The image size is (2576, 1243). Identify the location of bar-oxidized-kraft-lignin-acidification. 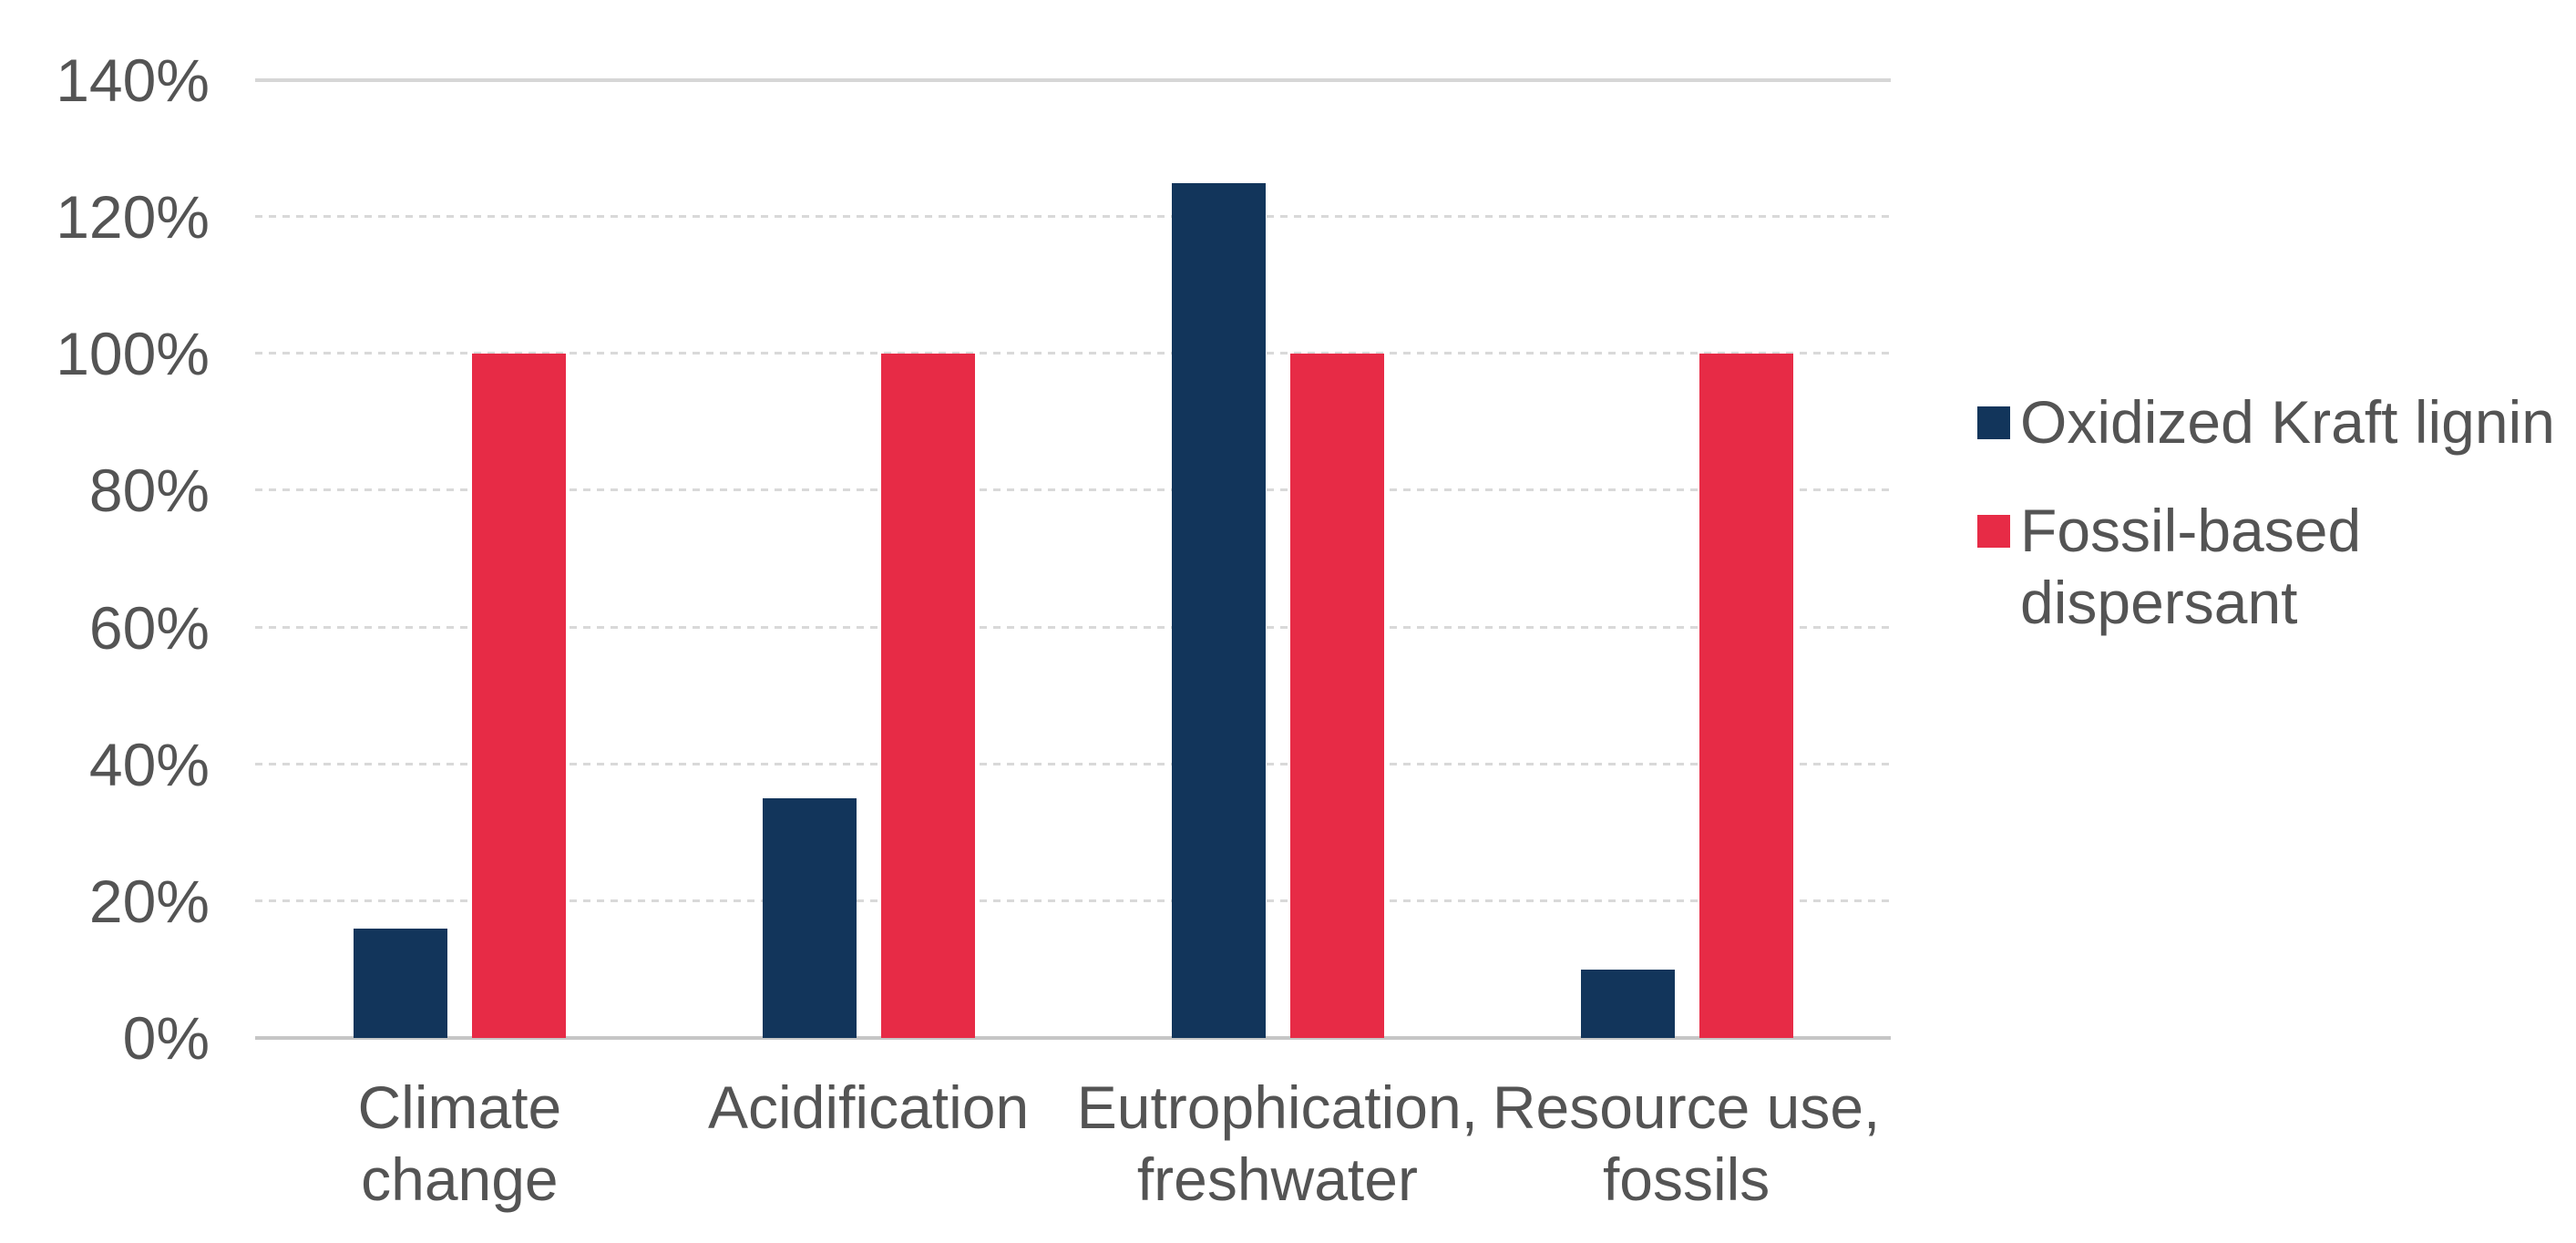
(810, 918).